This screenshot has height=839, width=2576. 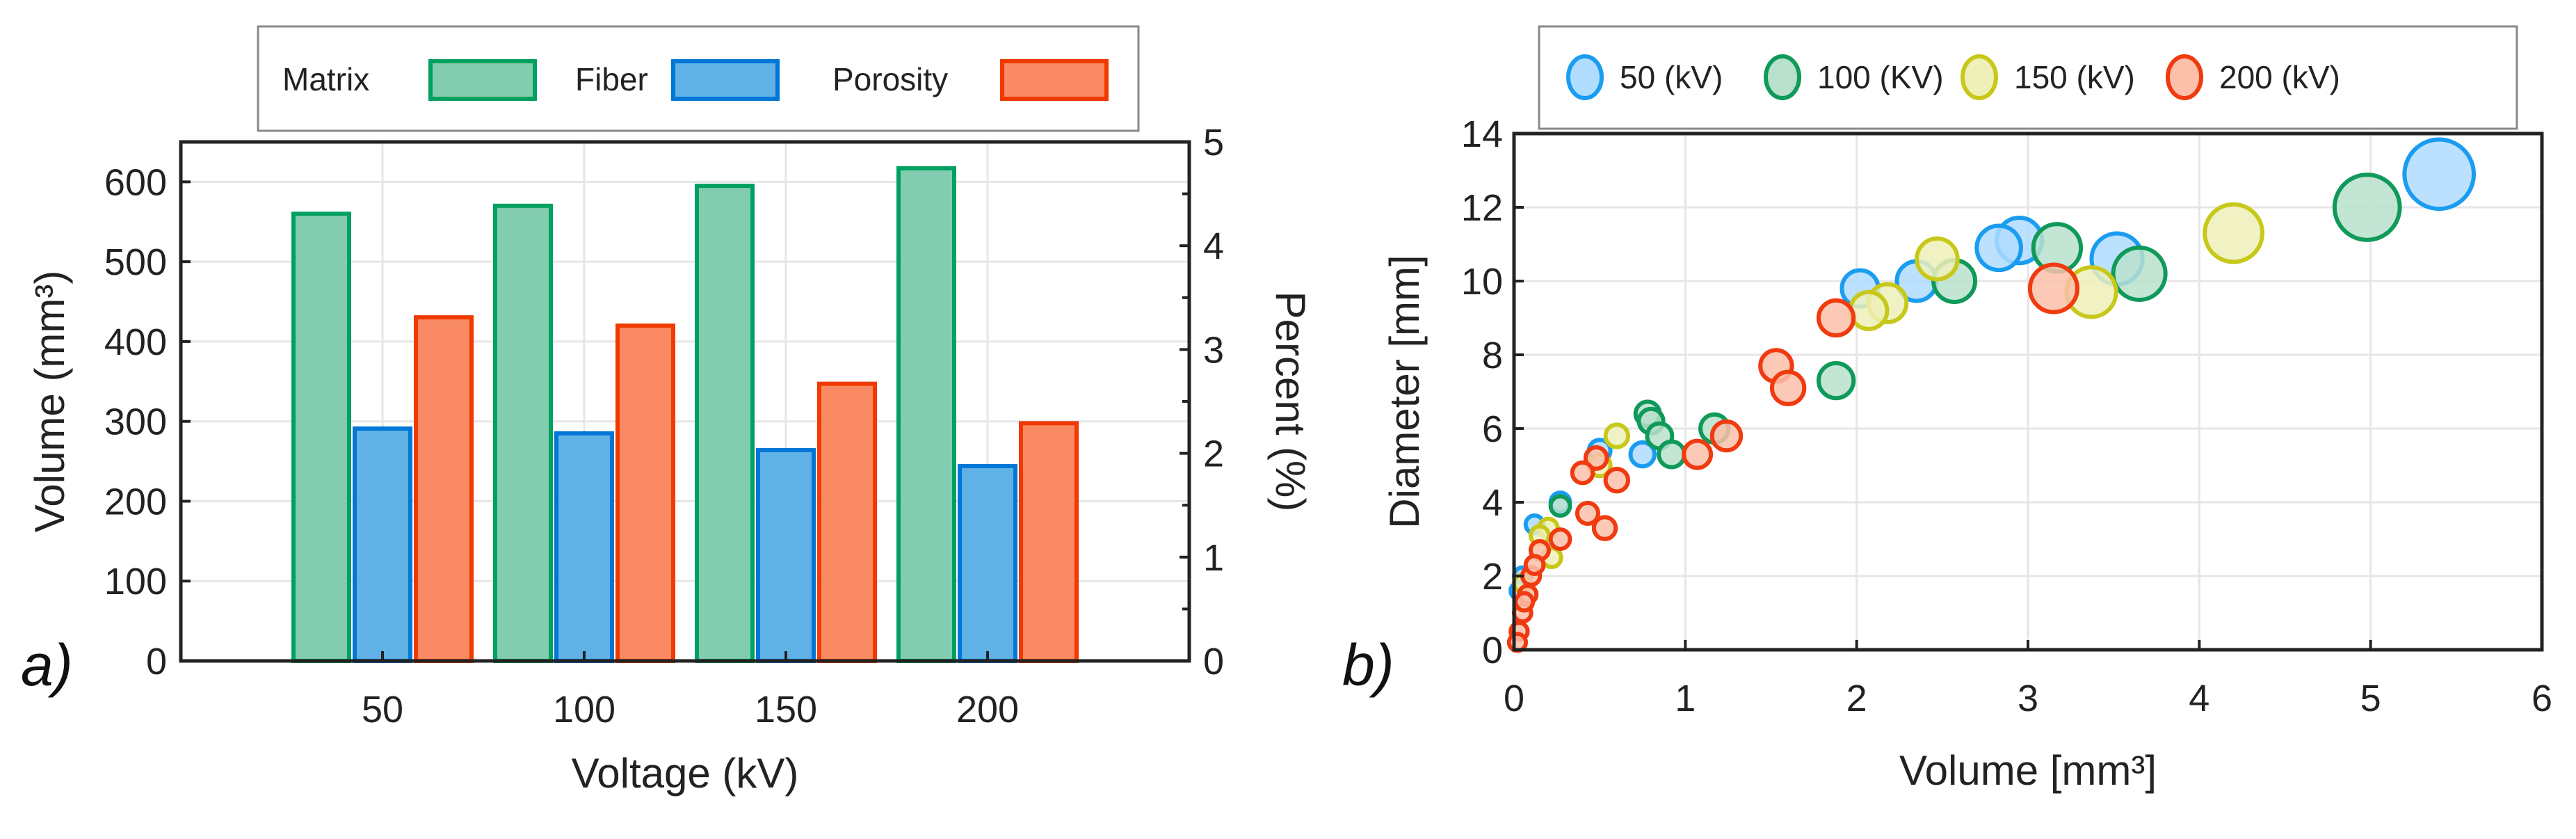 What do you see at coordinates (2028, 770) in the screenshot?
I see `x-axis-label-b: Volume [mm³]` at bounding box center [2028, 770].